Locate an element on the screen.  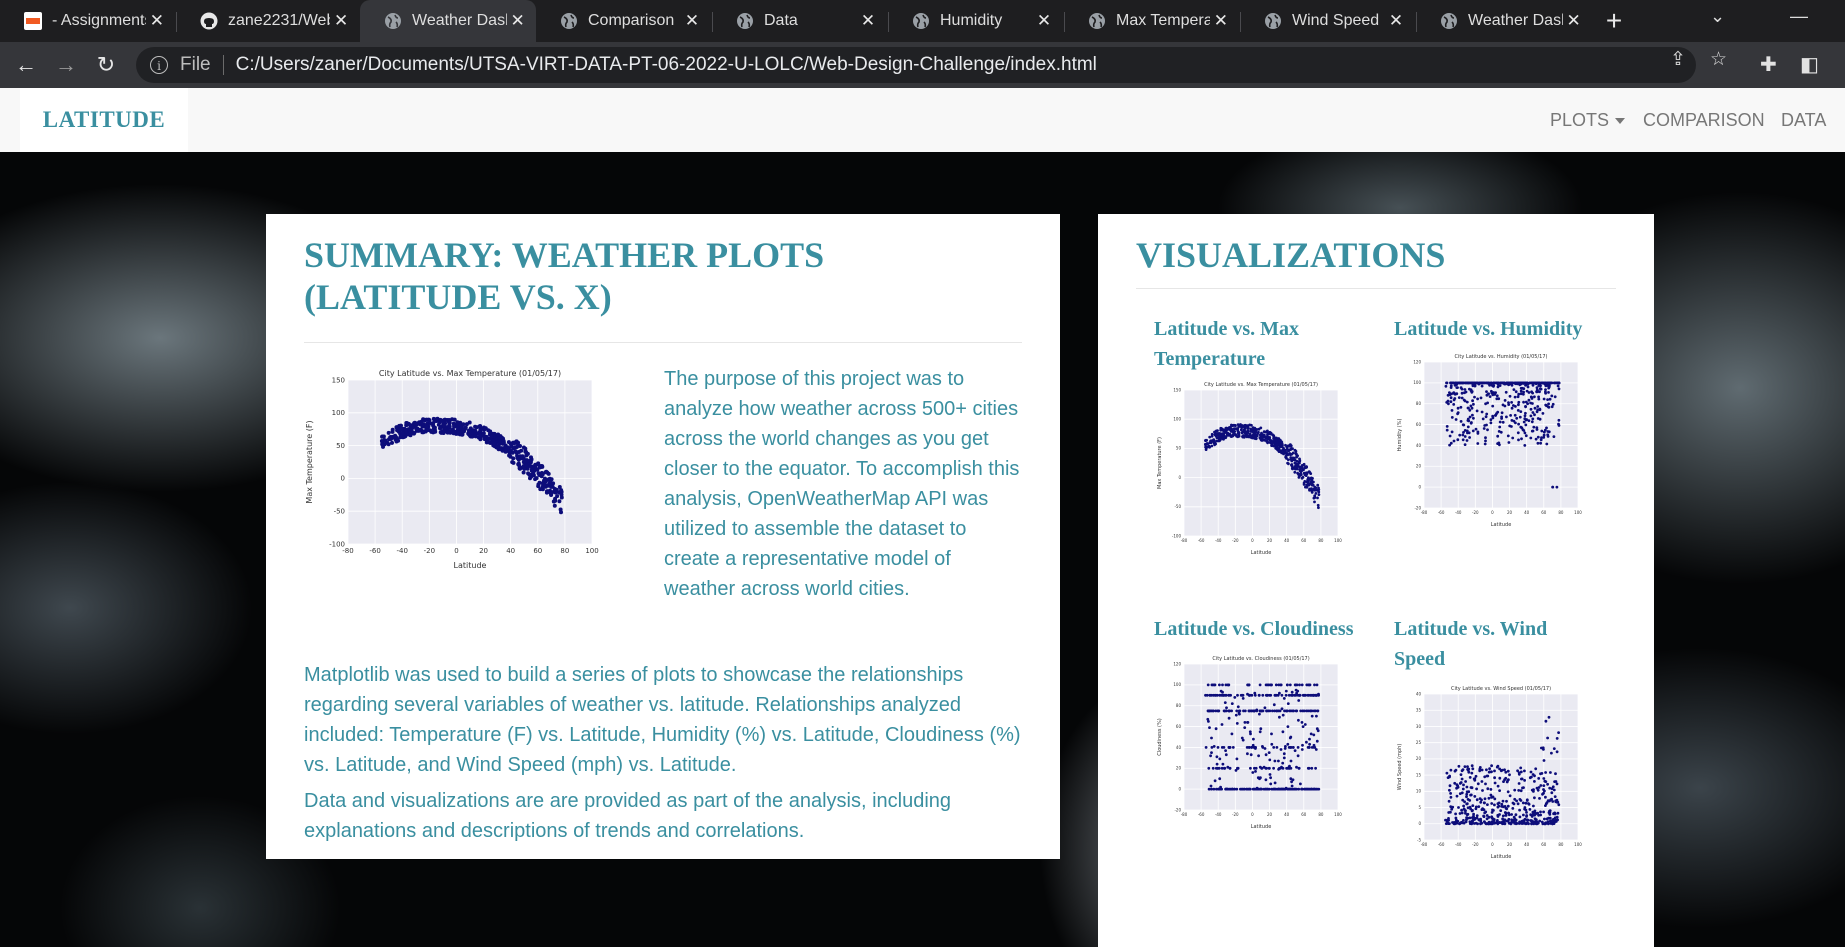
side-panel-icon: ◧ is located at coordinates (1809, 65).